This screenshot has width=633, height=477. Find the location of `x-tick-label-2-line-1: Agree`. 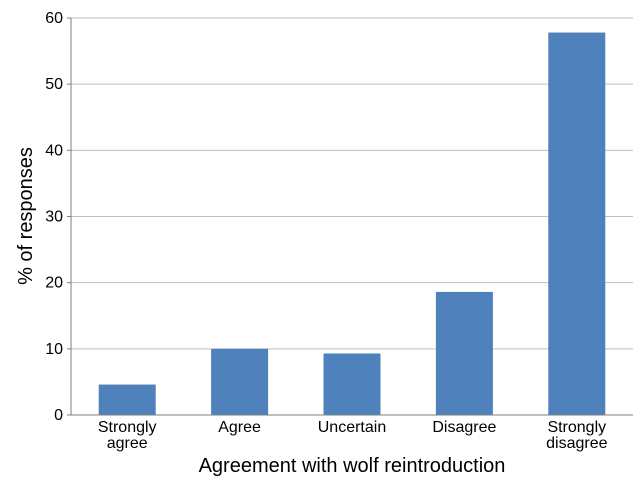

x-tick-label-2-line-1: Agree is located at coordinates (239, 427).